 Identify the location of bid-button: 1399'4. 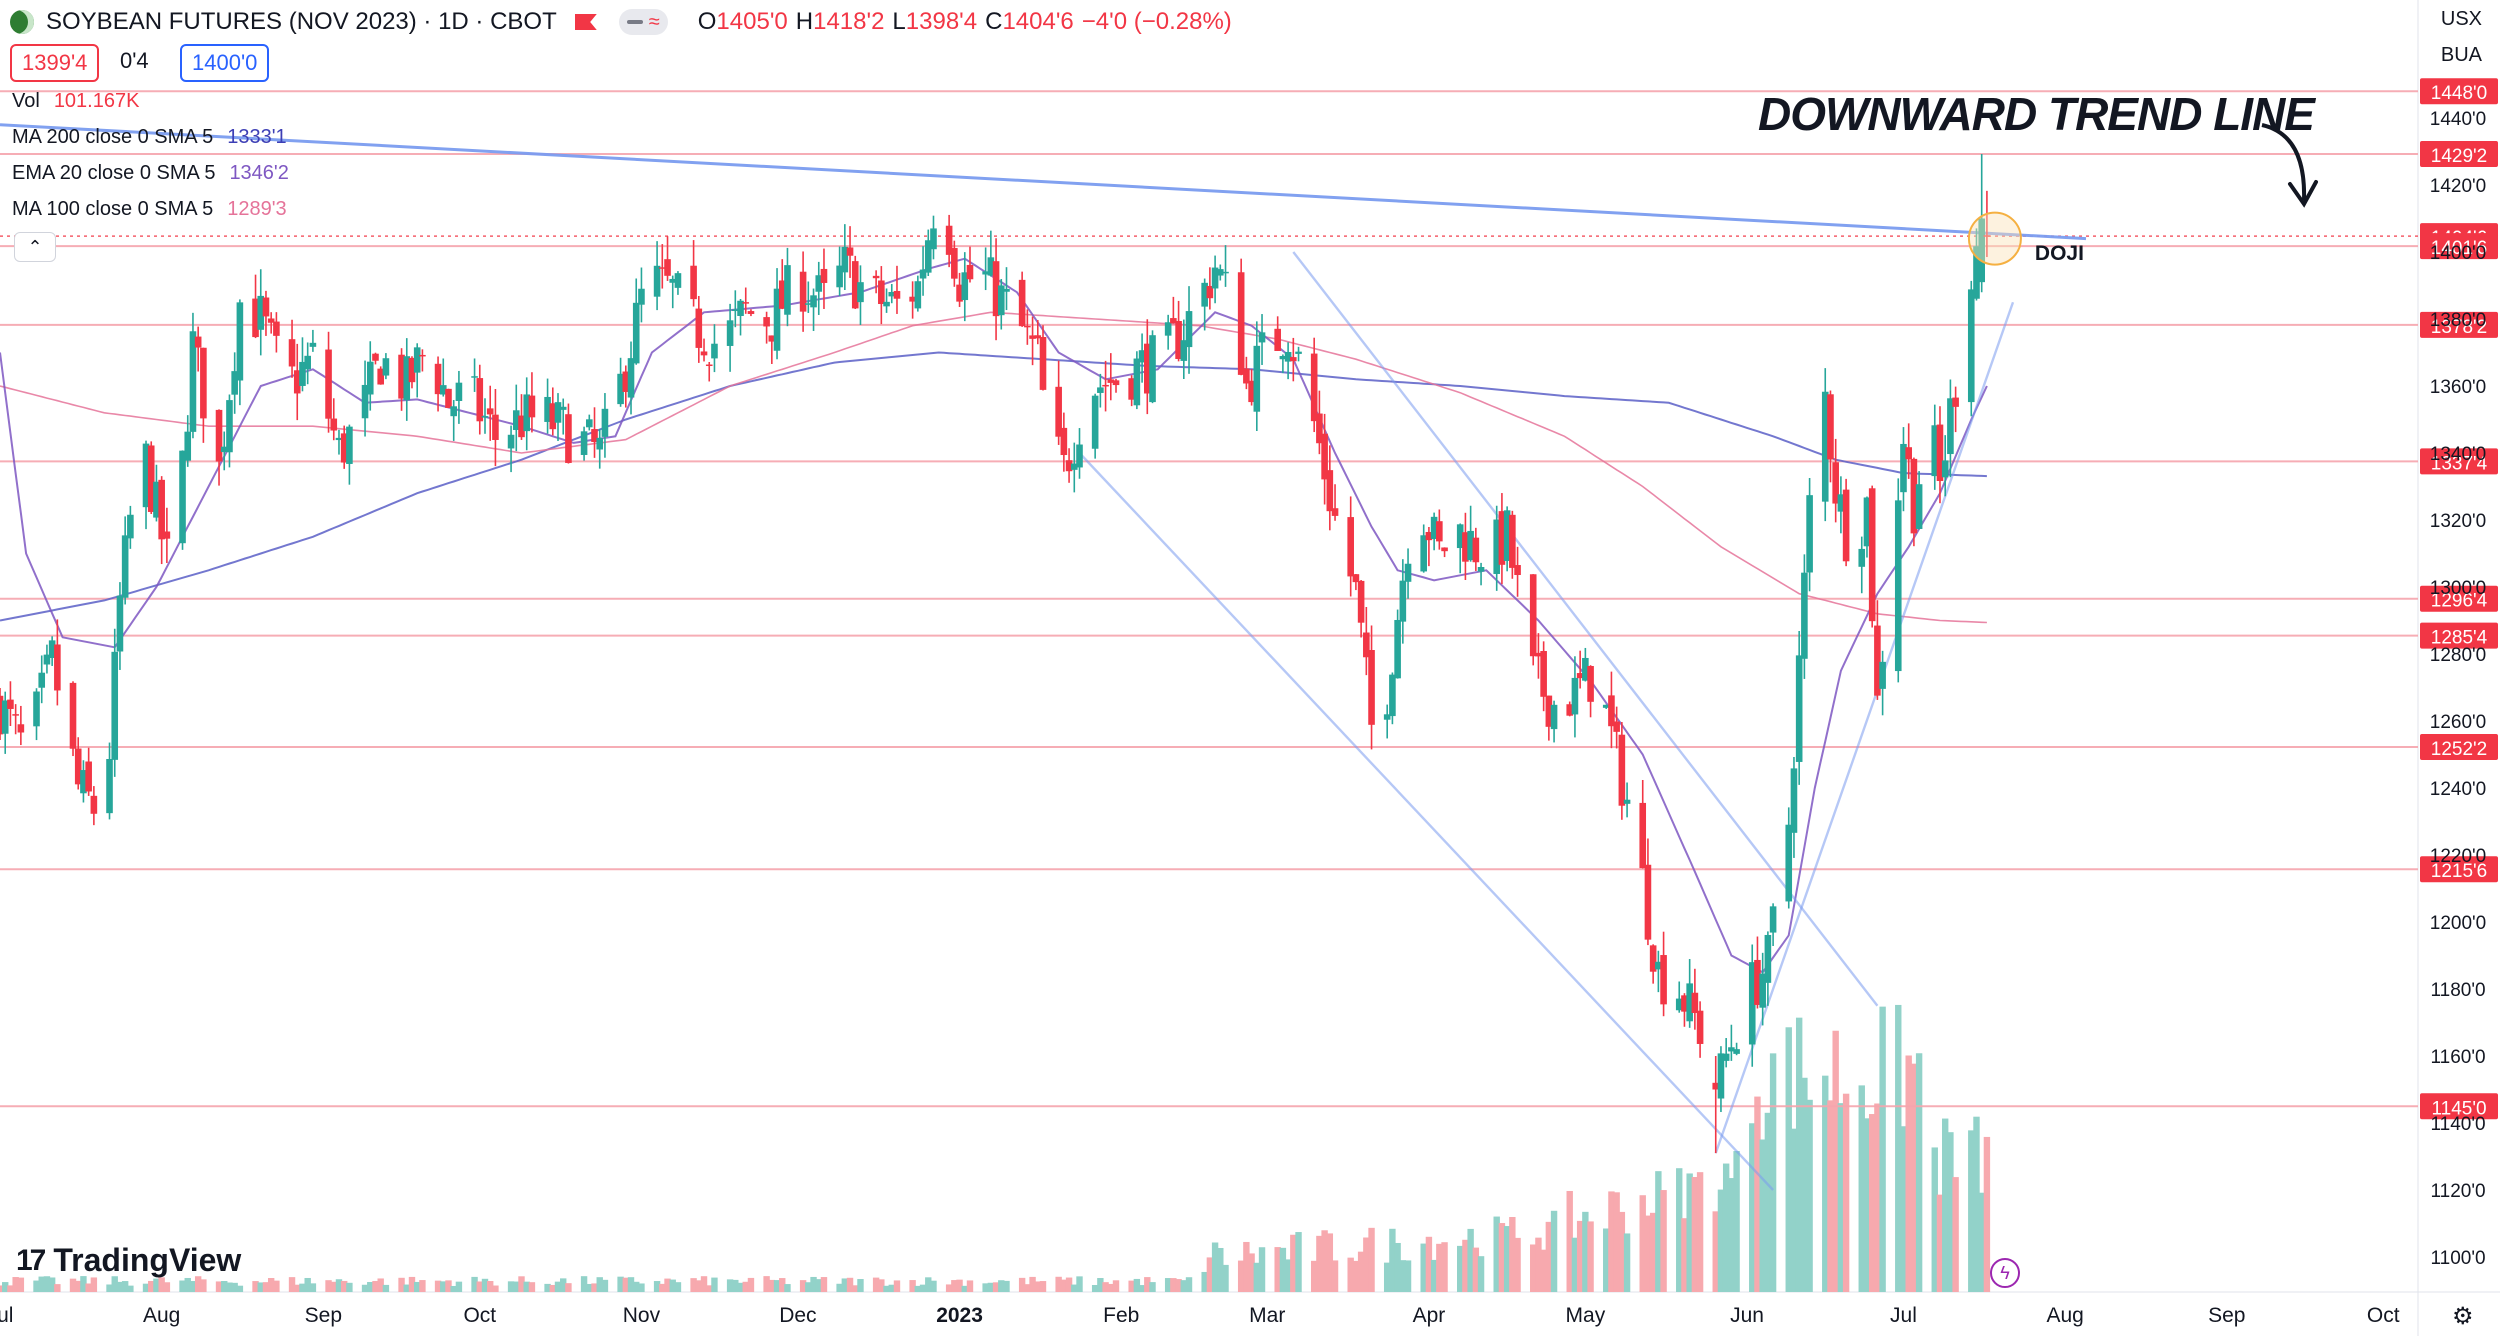
(55, 63).